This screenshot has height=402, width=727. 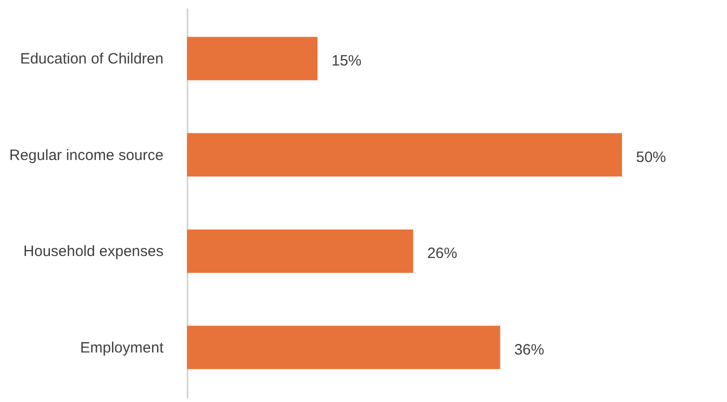 What do you see at coordinates (93, 251) in the screenshot?
I see `y-tick-label: Household expenses` at bounding box center [93, 251].